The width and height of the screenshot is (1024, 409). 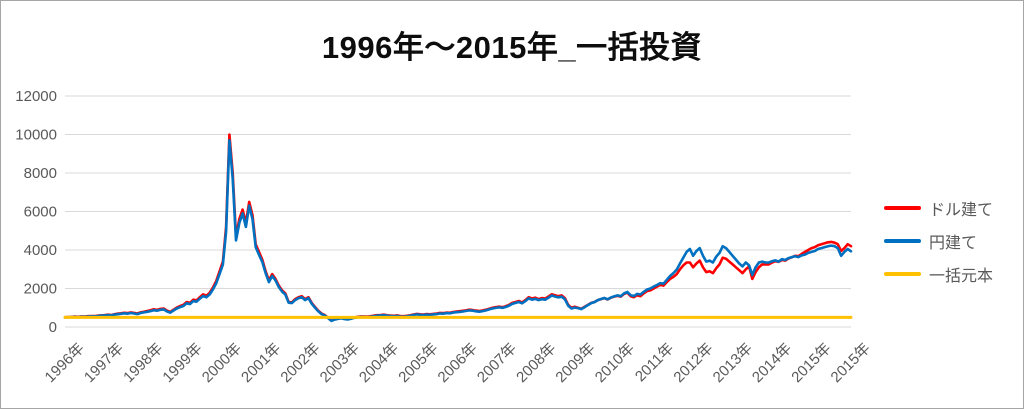 What do you see at coordinates (143, 363) in the screenshot?
I see `x-tick-label: 1998年` at bounding box center [143, 363].